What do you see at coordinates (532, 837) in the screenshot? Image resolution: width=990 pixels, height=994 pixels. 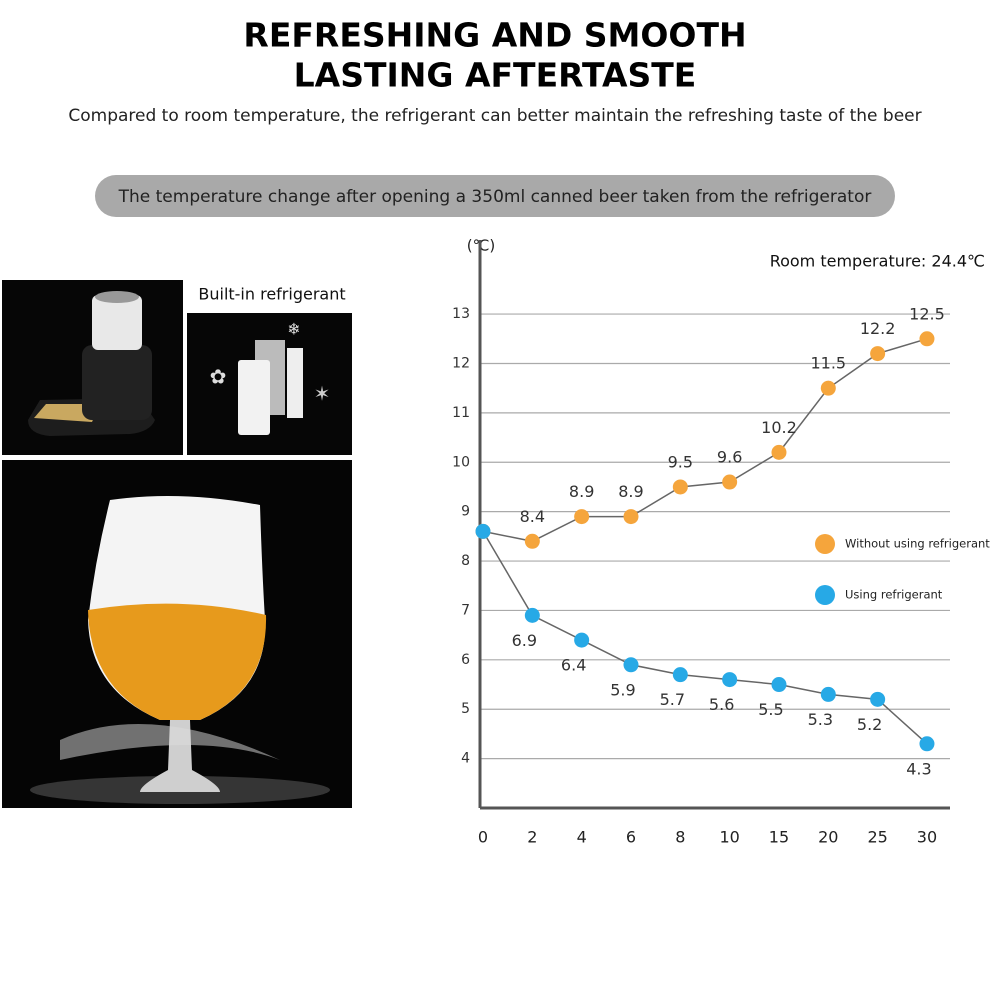 I see `x-tick-label: 2` at bounding box center [532, 837].